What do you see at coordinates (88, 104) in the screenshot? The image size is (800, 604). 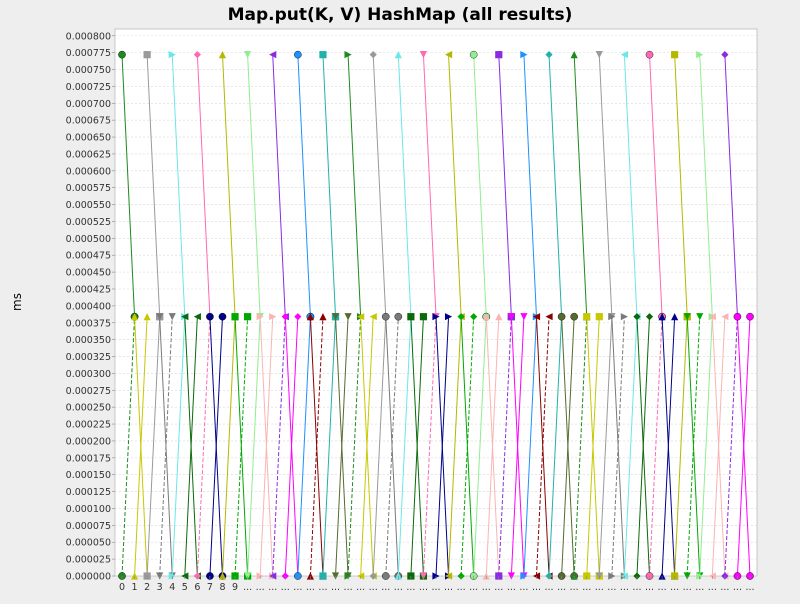 I see `y-tick-label: 0.000700` at bounding box center [88, 104].